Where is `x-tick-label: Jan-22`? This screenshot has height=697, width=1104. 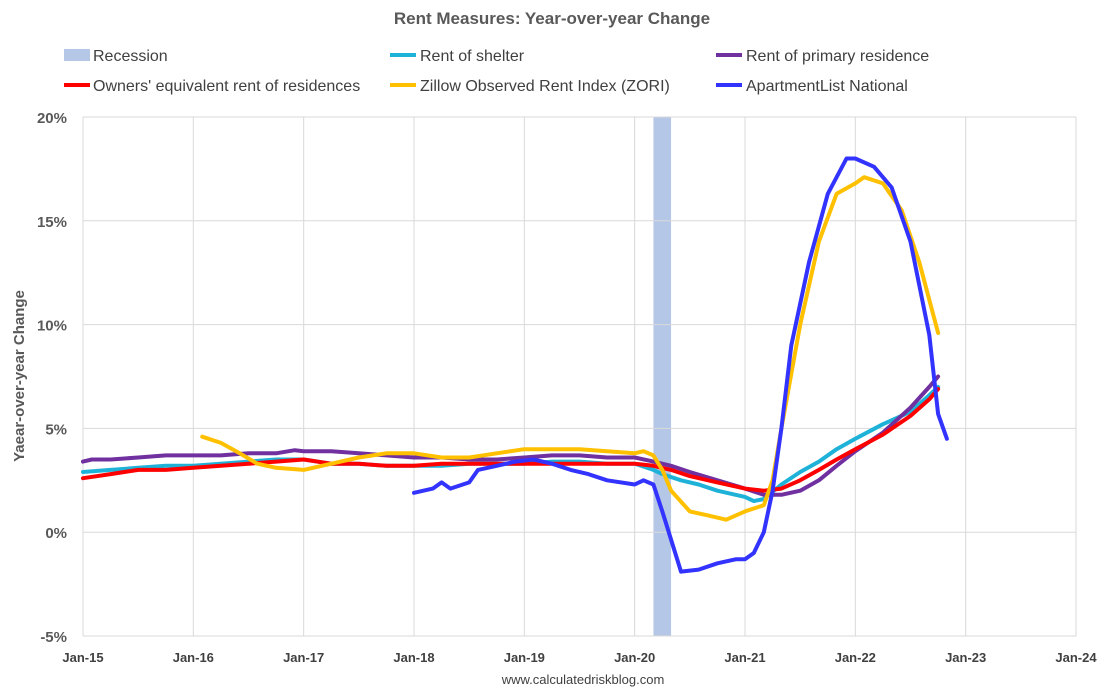
x-tick-label: Jan-22 is located at coordinates (855, 657).